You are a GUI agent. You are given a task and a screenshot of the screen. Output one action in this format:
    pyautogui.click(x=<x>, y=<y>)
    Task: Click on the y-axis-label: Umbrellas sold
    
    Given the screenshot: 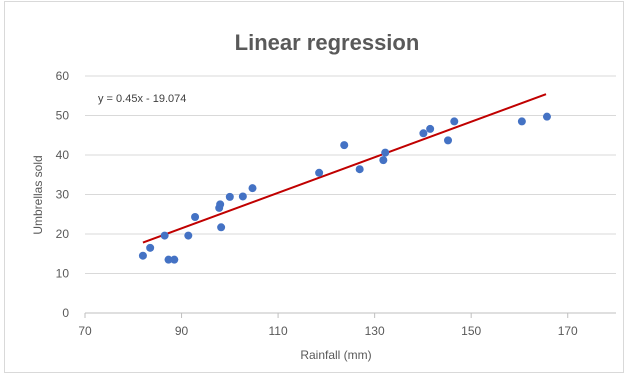 What is the action you would take?
    pyautogui.click(x=38, y=194)
    